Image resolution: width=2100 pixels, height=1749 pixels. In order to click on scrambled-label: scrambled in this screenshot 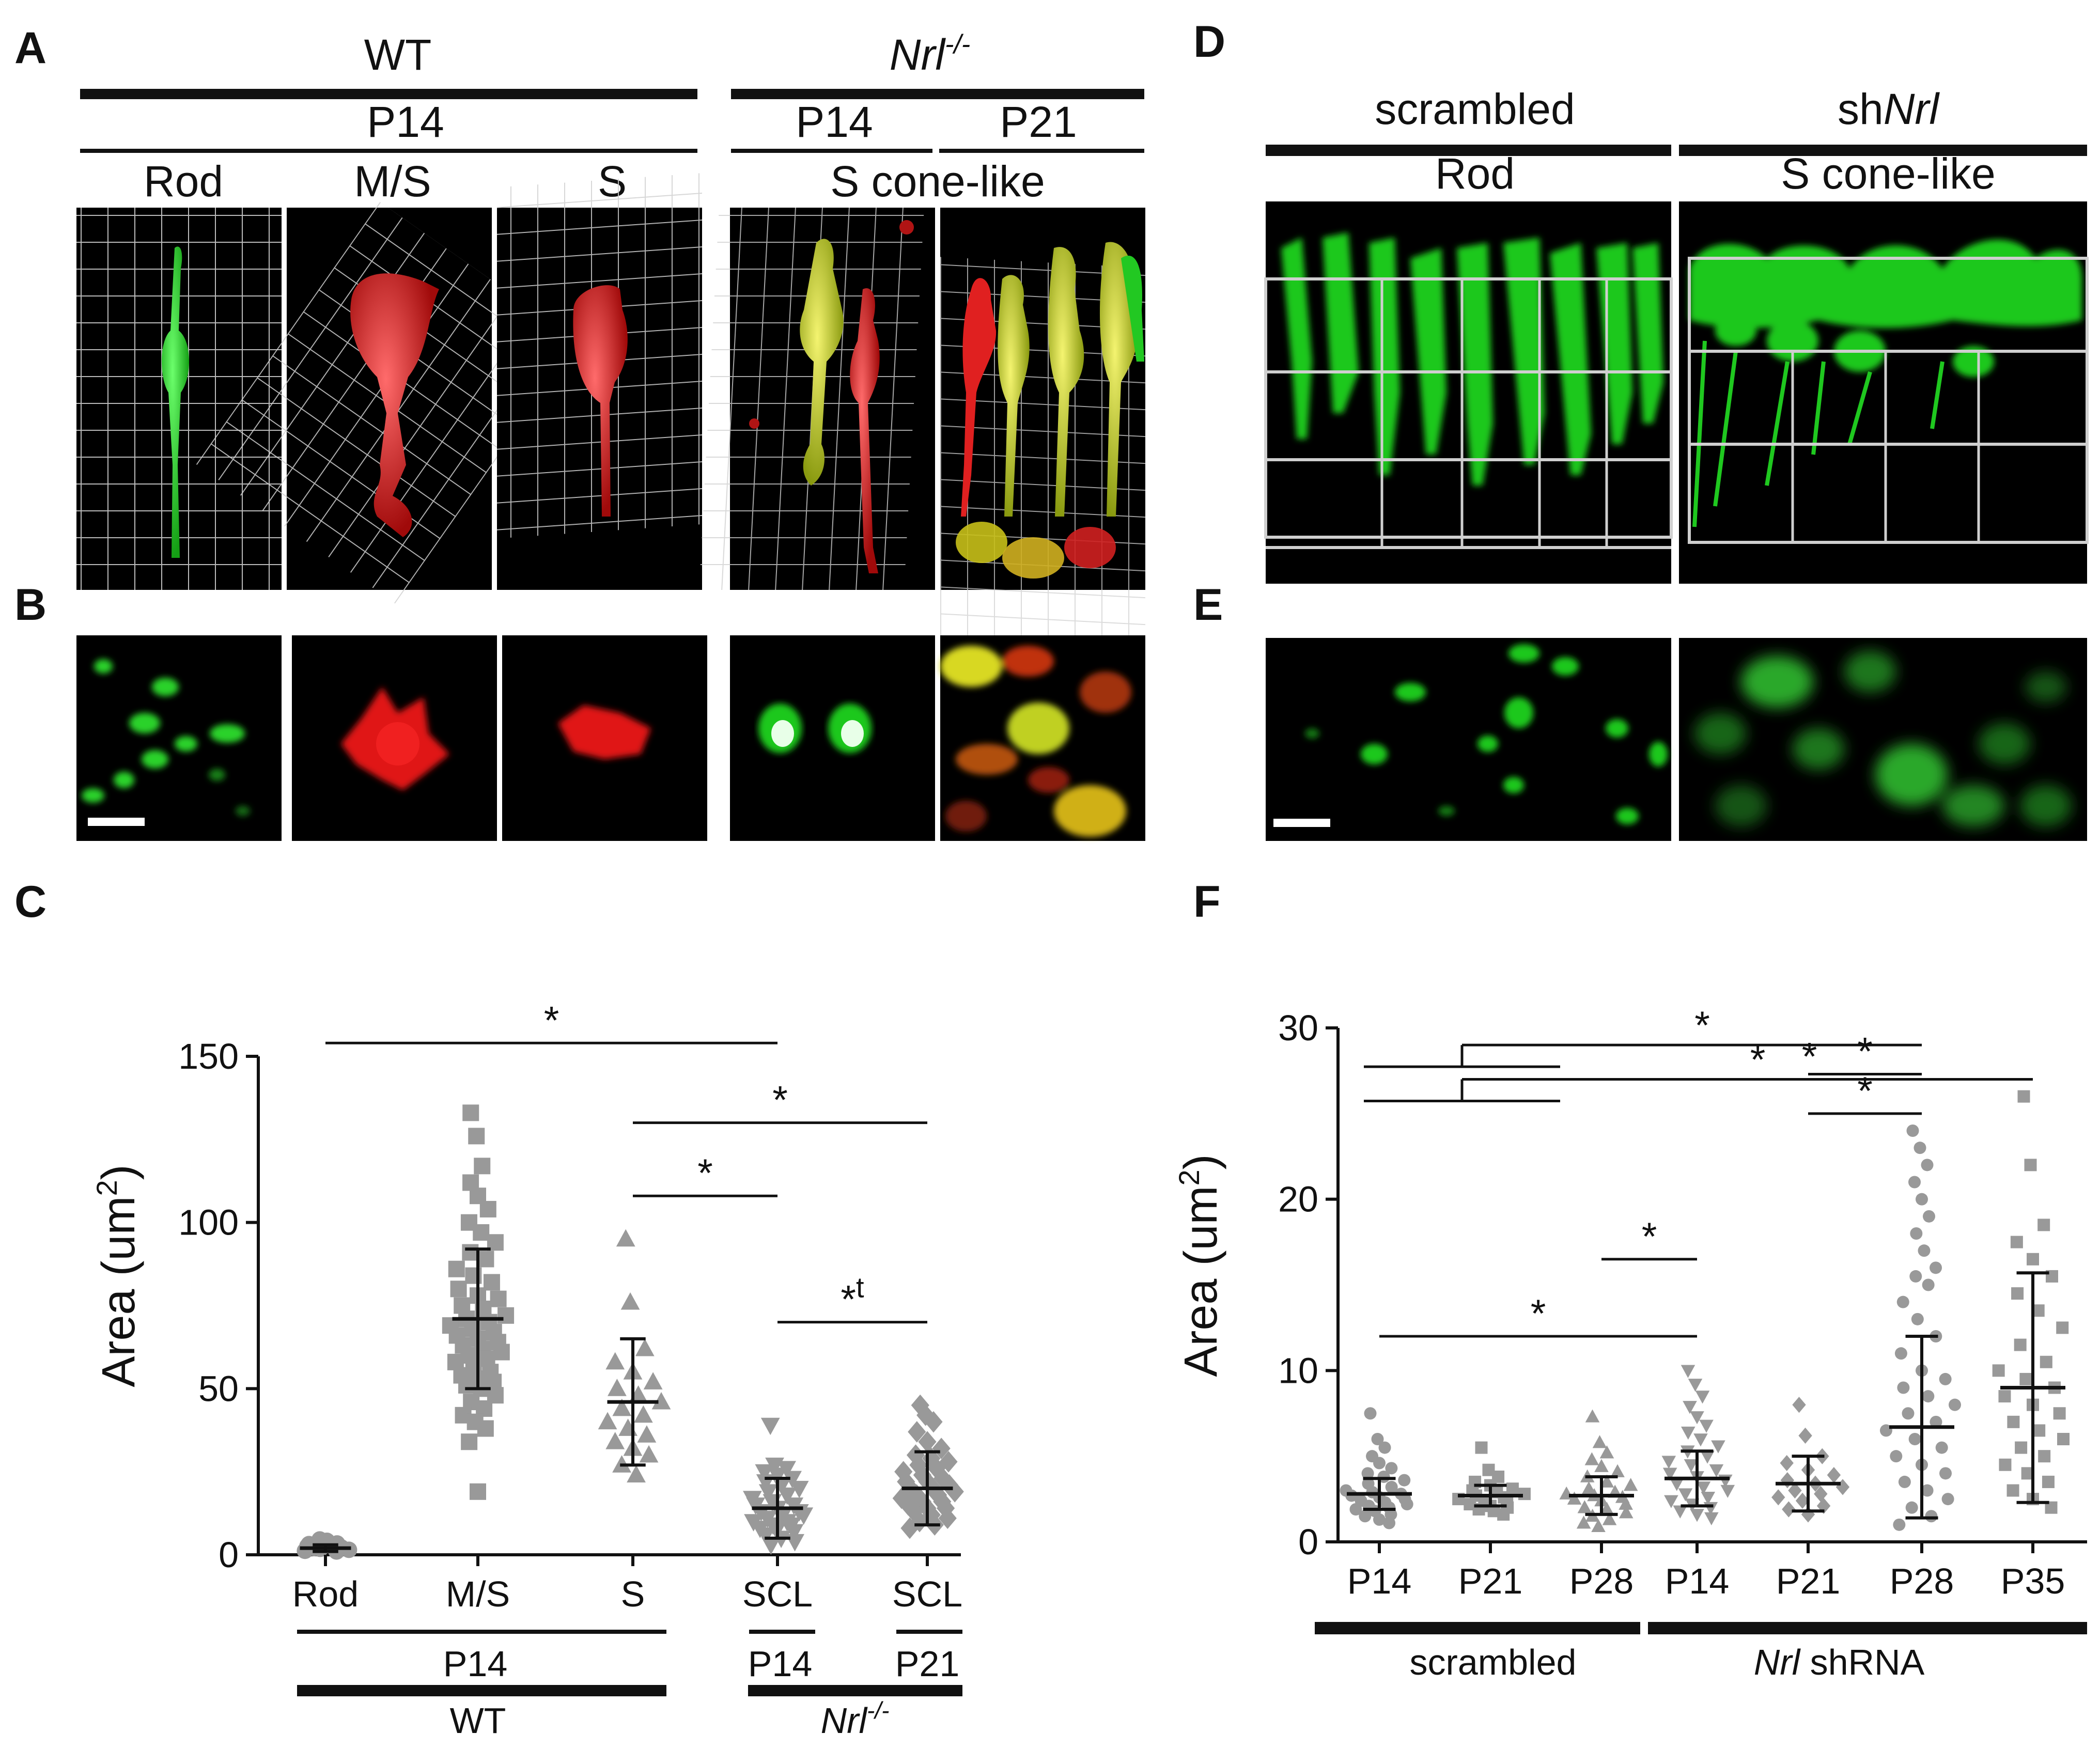, I will do `click(1475, 109)`.